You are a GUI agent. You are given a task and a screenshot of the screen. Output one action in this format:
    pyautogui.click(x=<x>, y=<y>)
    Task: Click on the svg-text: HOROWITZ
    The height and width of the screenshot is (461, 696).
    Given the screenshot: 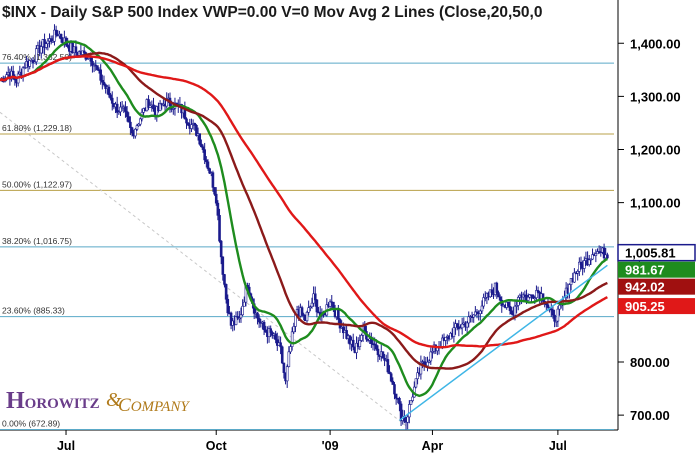 What is the action you would take?
    pyautogui.click(x=53, y=401)
    